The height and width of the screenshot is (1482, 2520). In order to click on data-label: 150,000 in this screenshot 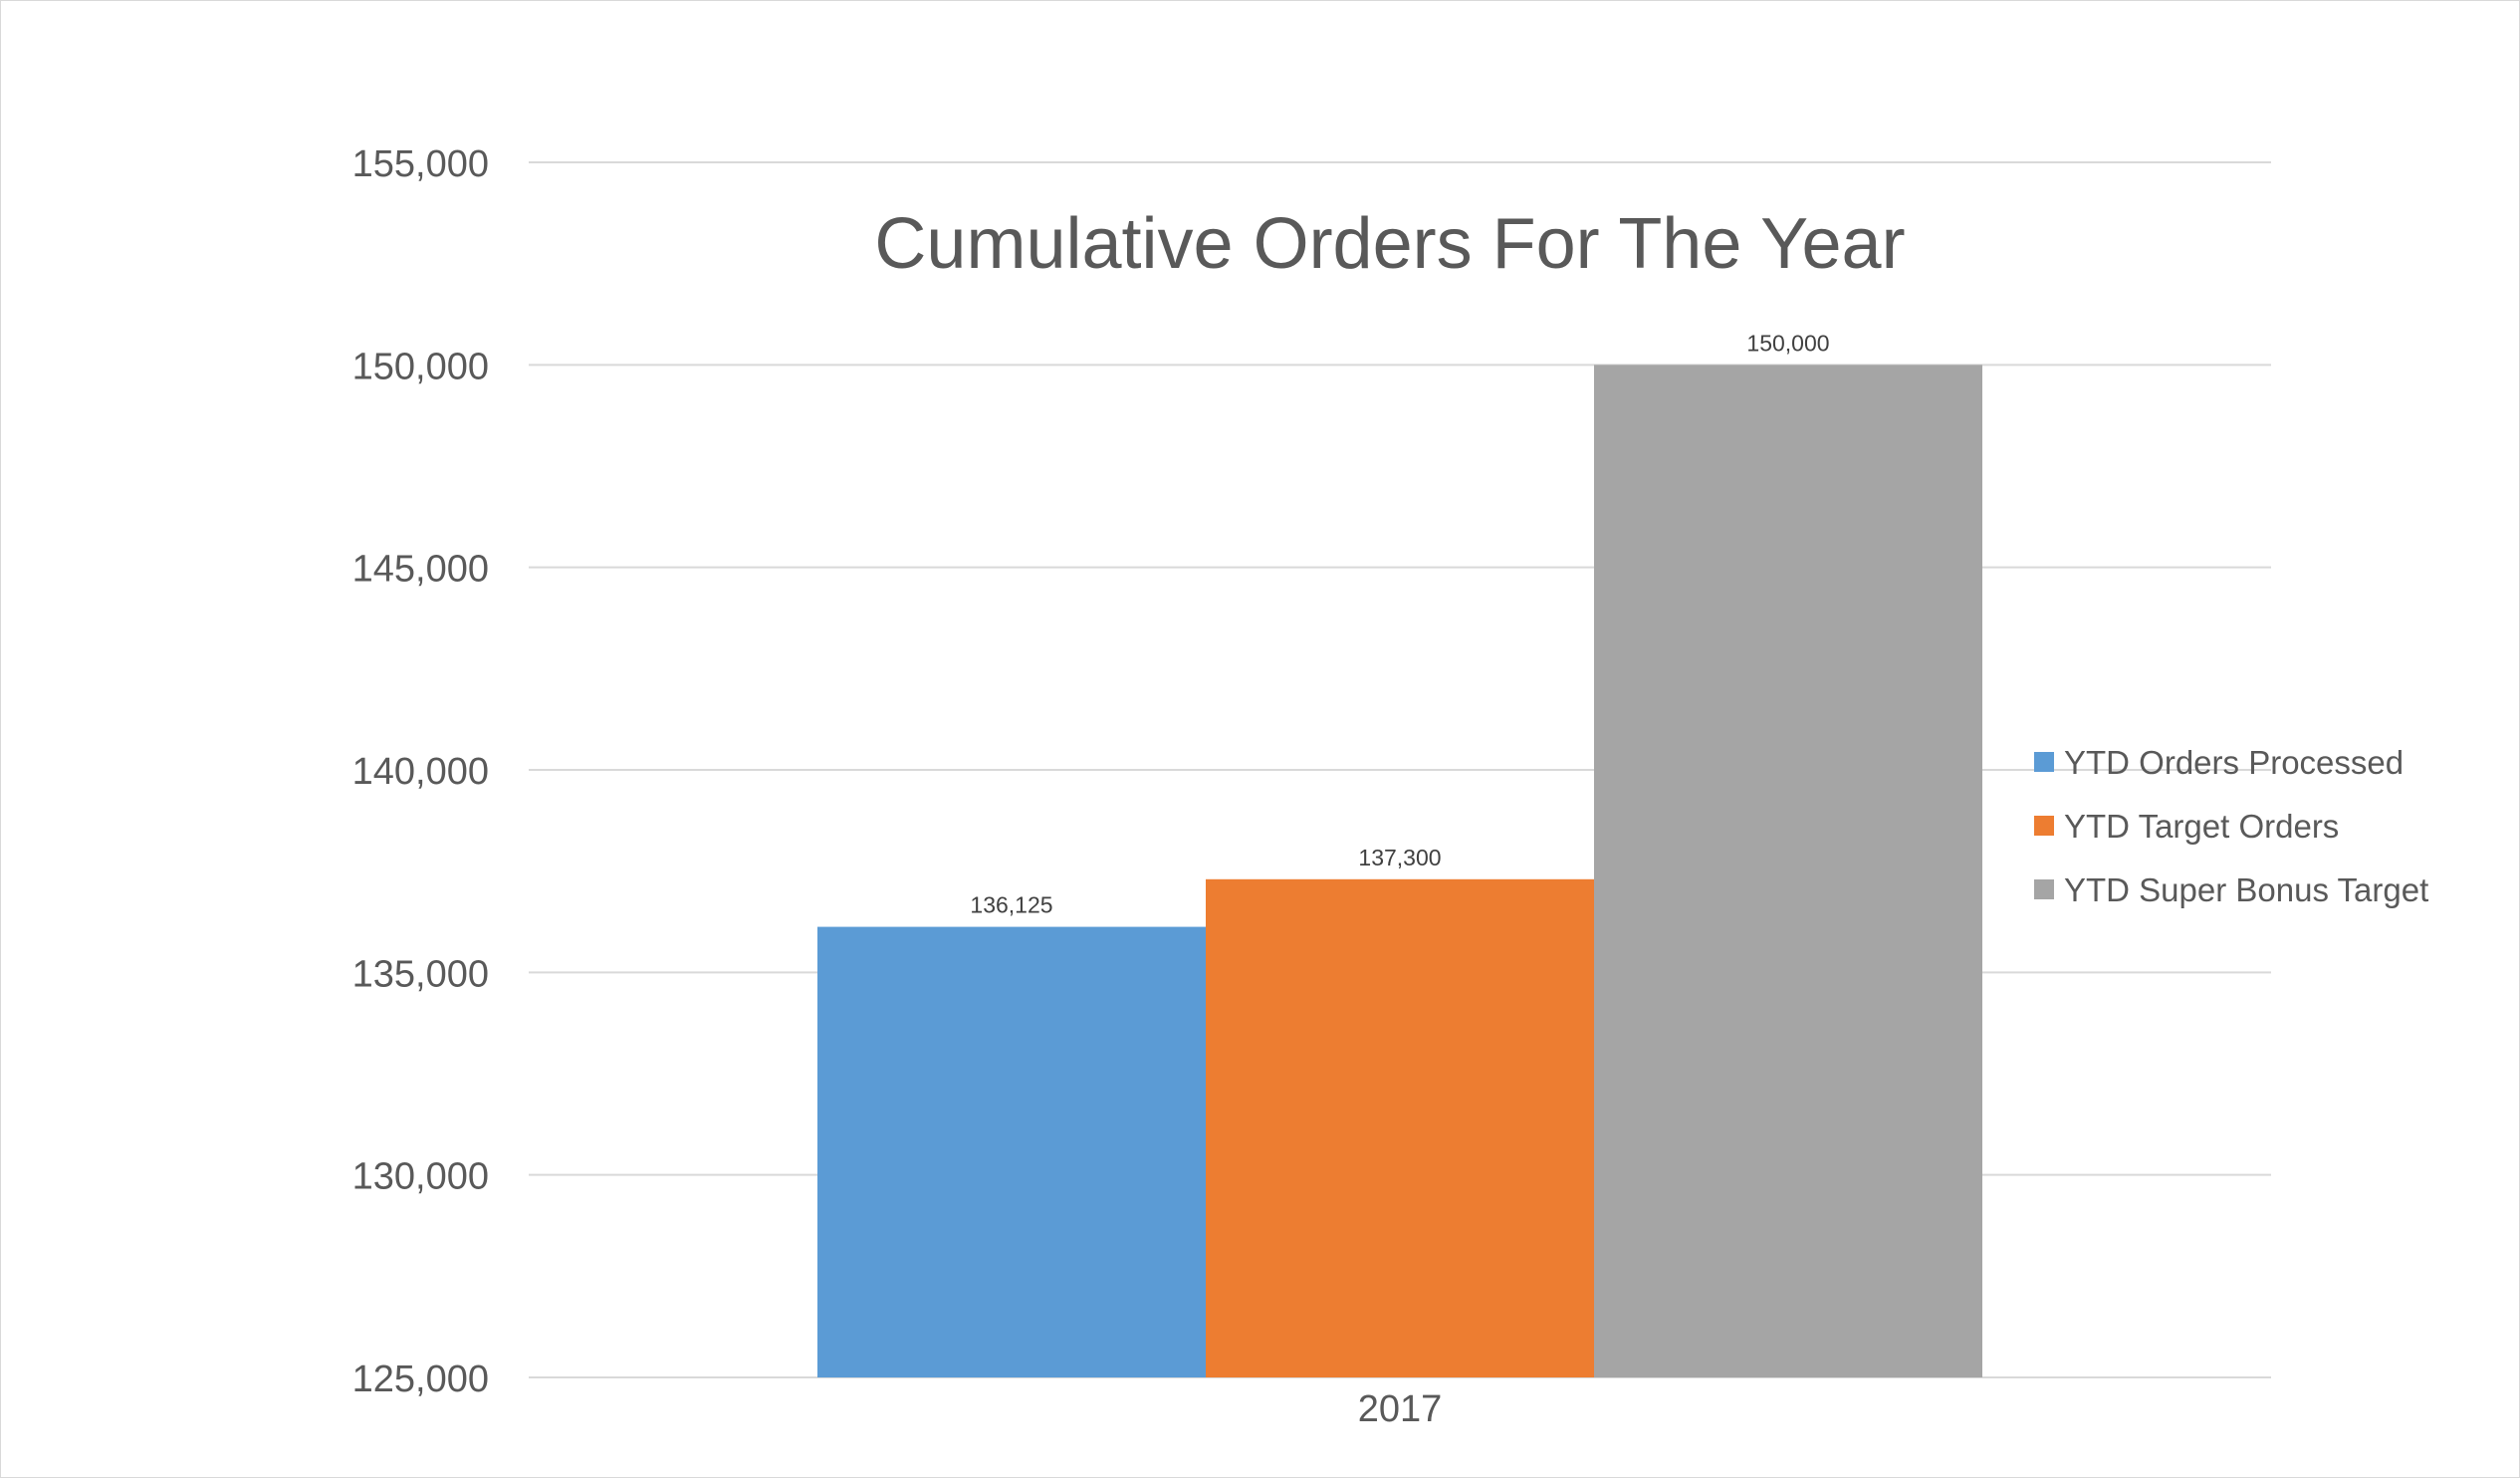, I will do `click(1787, 343)`.